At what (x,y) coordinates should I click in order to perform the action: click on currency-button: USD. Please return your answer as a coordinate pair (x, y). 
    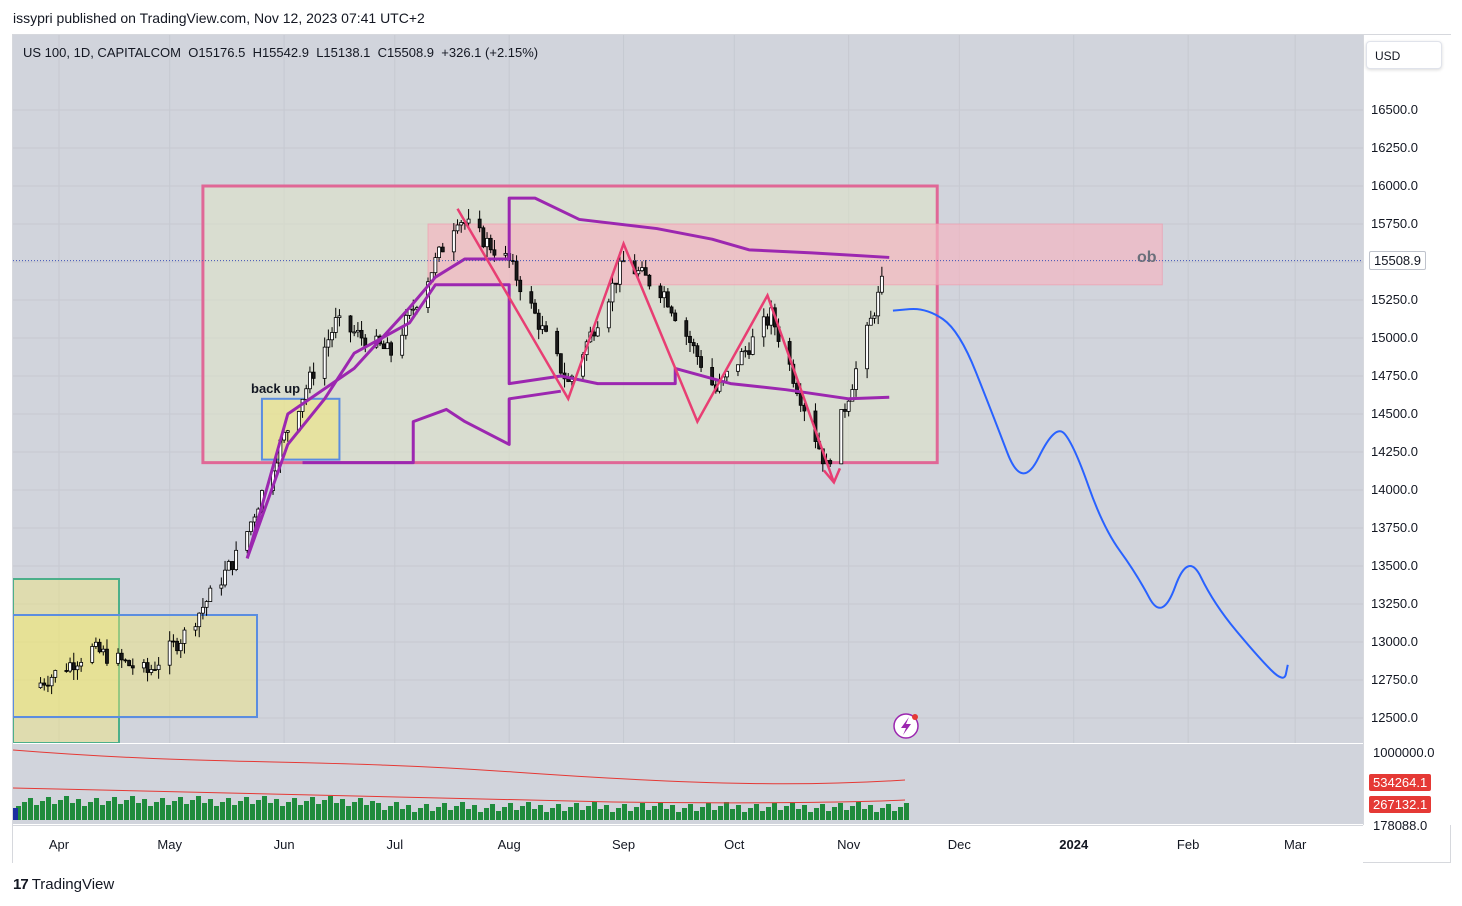
    Looking at the image, I should click on (1404, 55).